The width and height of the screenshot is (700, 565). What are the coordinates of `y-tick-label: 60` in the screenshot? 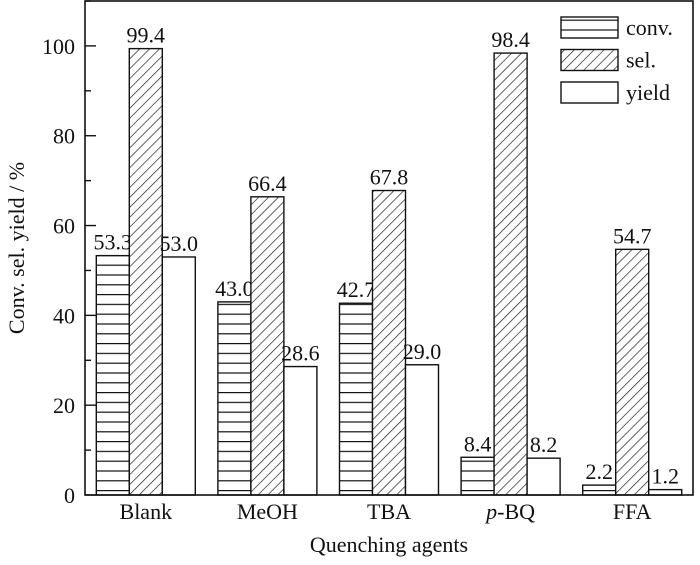 It's located at (64, 226).